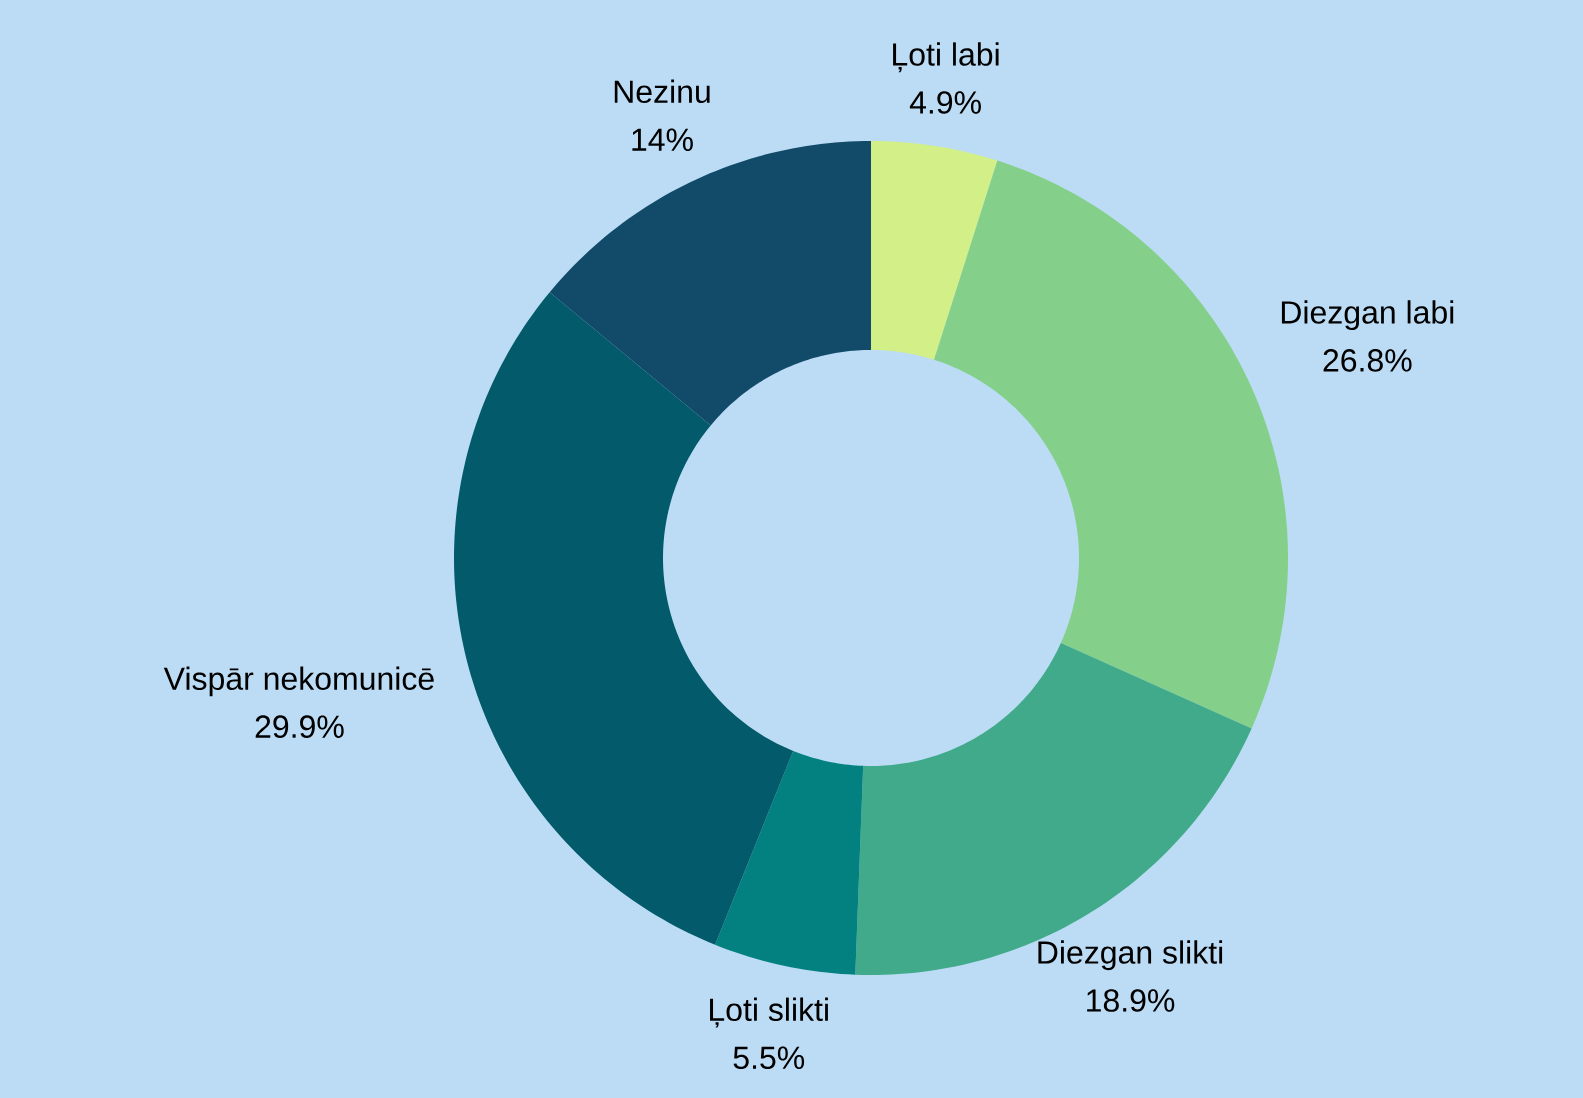 The height and width of the screenshot is (1098, 1583). Describe the element at coordinates (946, 57) in the screenshot. I see `slice-label: Ļoti labi` at that location.